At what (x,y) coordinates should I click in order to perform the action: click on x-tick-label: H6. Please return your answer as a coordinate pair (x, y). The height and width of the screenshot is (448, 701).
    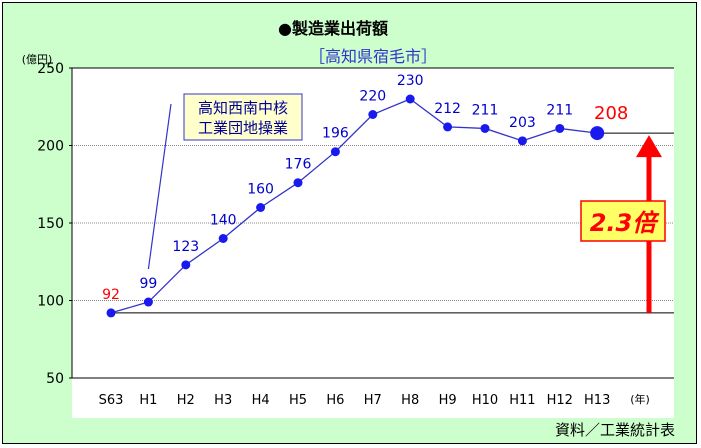
    Looking at the image, I should click on (335, 400).